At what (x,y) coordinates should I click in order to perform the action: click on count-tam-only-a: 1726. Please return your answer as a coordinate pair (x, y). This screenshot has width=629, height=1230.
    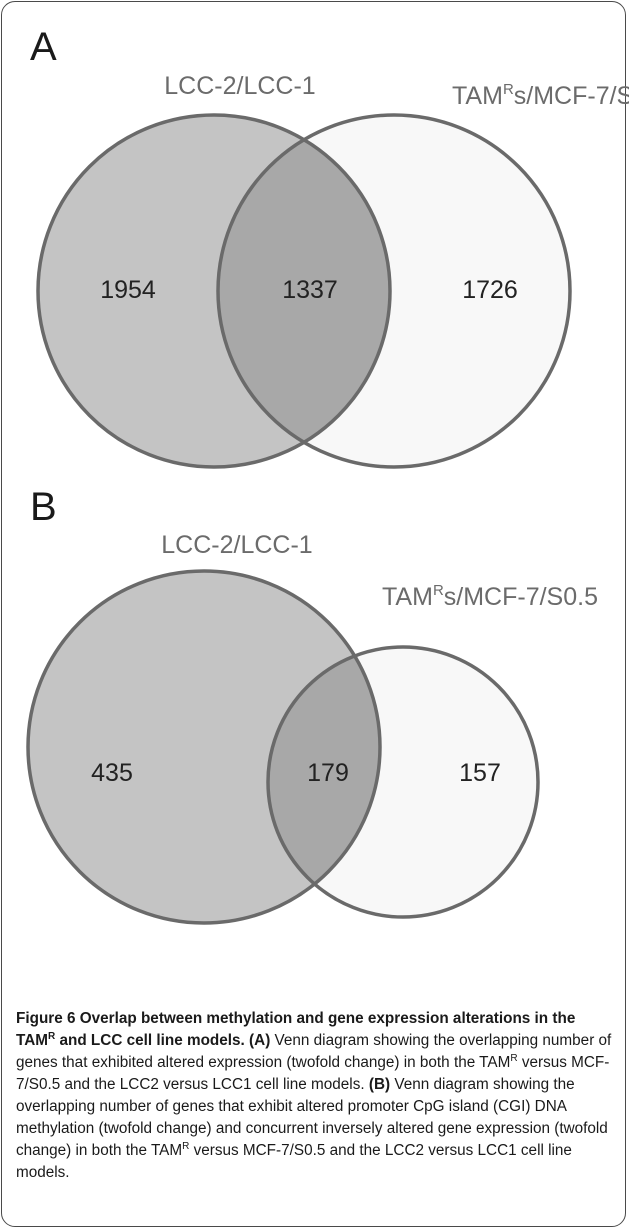
    Looking at the image, I should click on (490, 290).